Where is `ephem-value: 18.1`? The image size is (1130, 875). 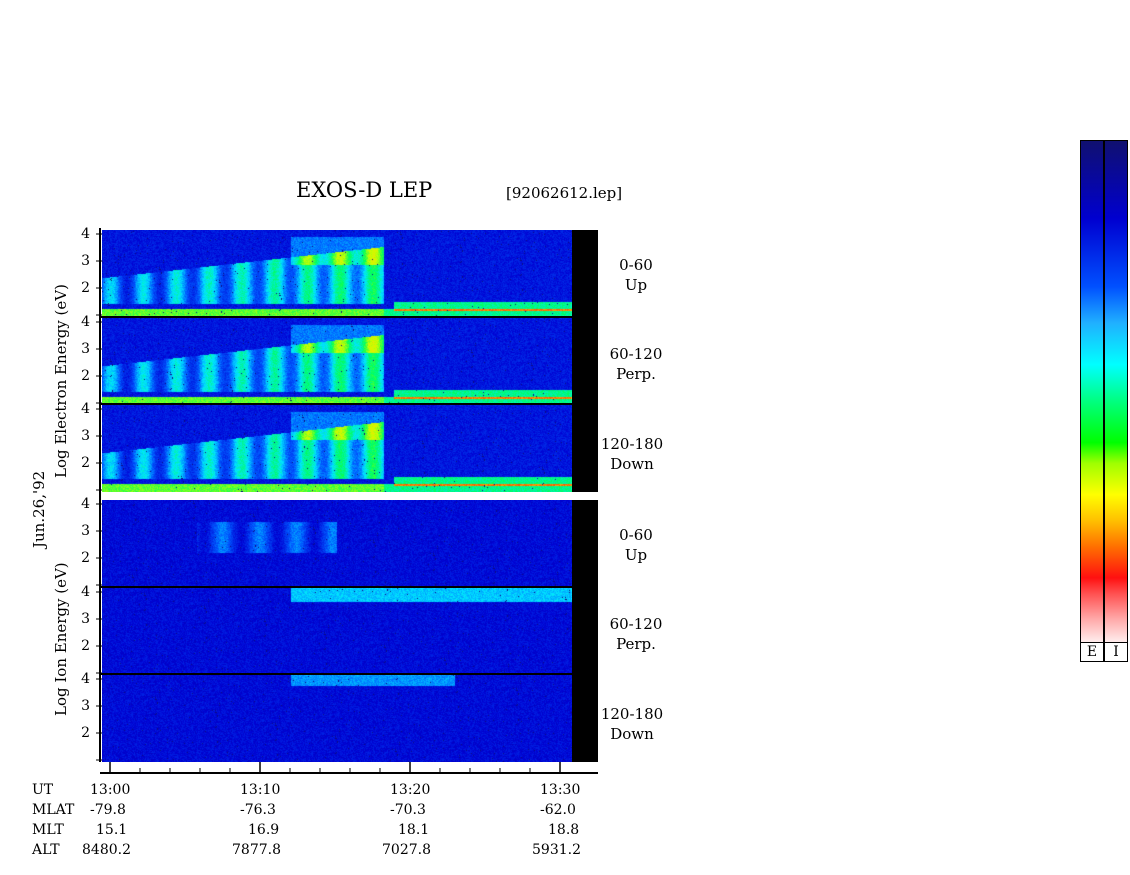 ephem-value: 18.1 is located at coordinates (414, 830).